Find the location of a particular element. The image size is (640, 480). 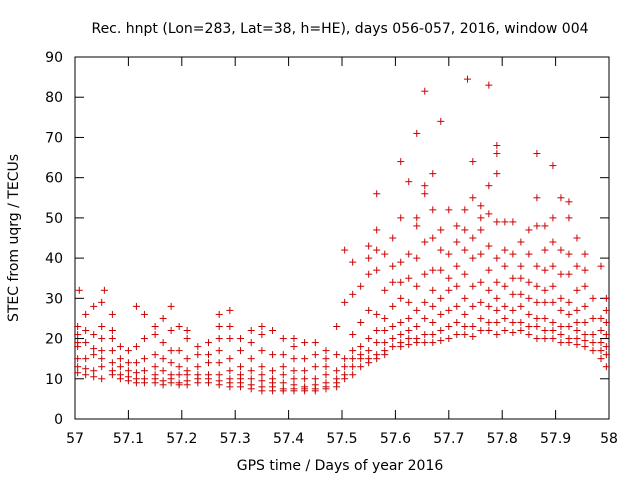

x-tick-label: 57.8 is located at coordinates (502, 439).